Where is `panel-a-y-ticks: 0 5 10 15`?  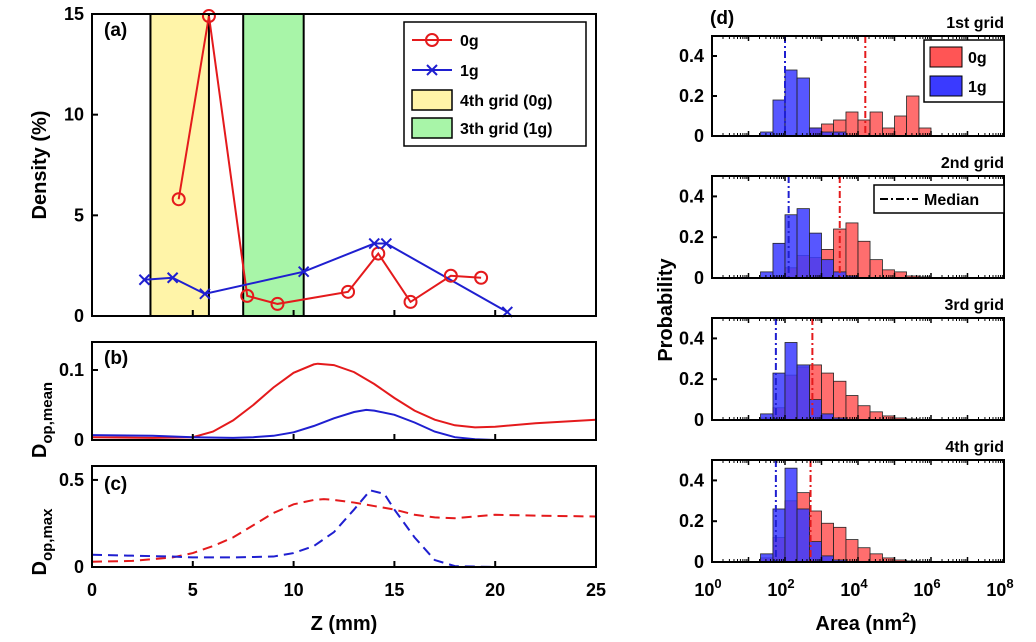 panel-a-y-ticks: 0 5 10 15 is located at coordinates (81, 165).